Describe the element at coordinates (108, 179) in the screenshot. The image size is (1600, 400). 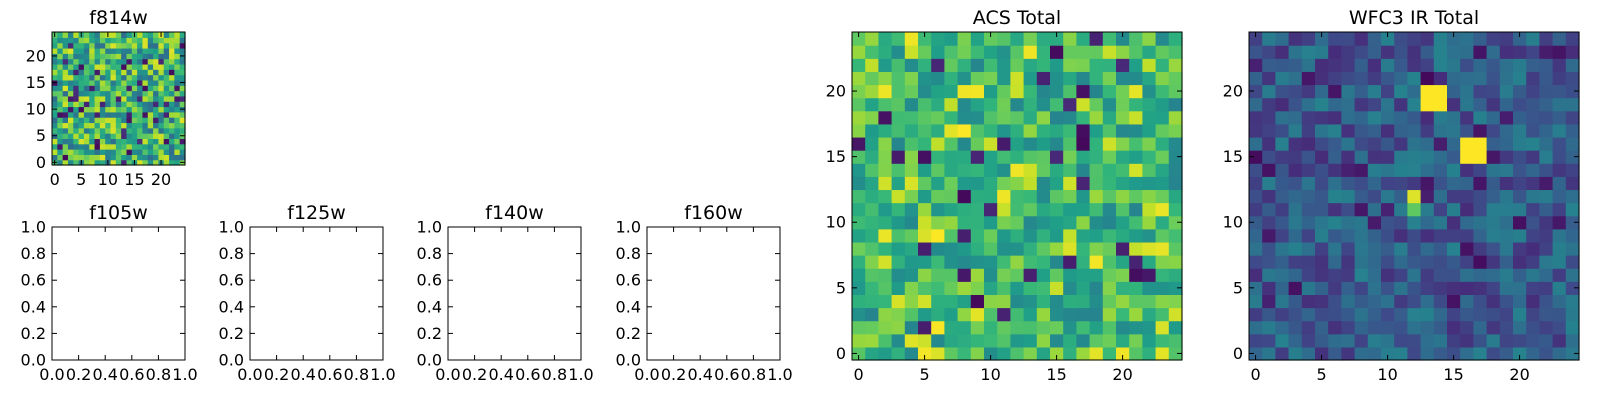
I see `x-tick-label: 10` at that location.